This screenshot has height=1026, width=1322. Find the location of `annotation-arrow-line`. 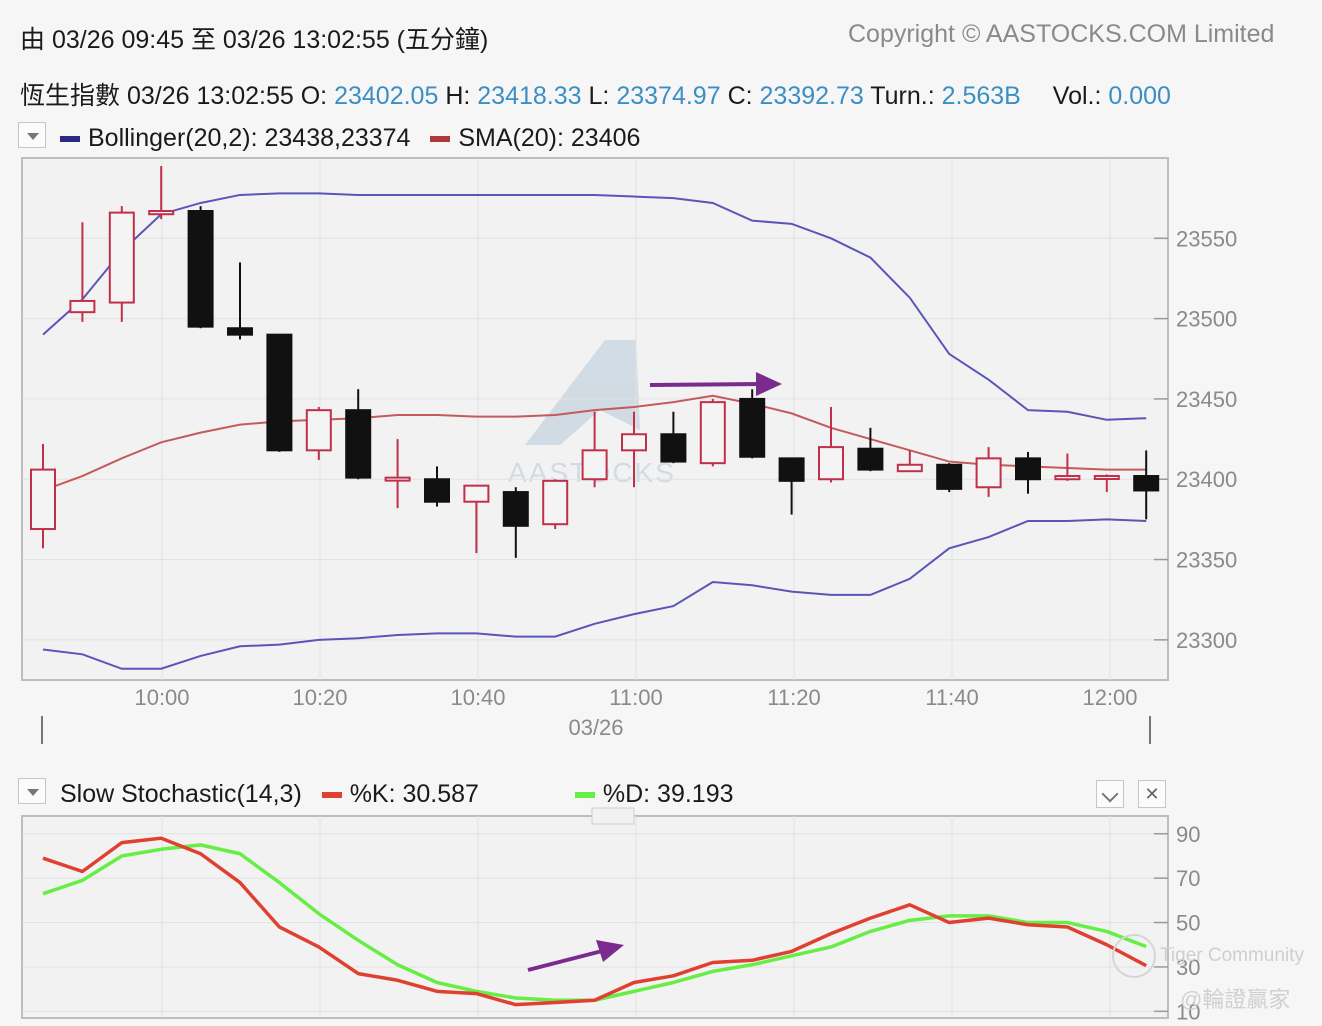

annotation-arrow-line is located at coordinates (706, 384).